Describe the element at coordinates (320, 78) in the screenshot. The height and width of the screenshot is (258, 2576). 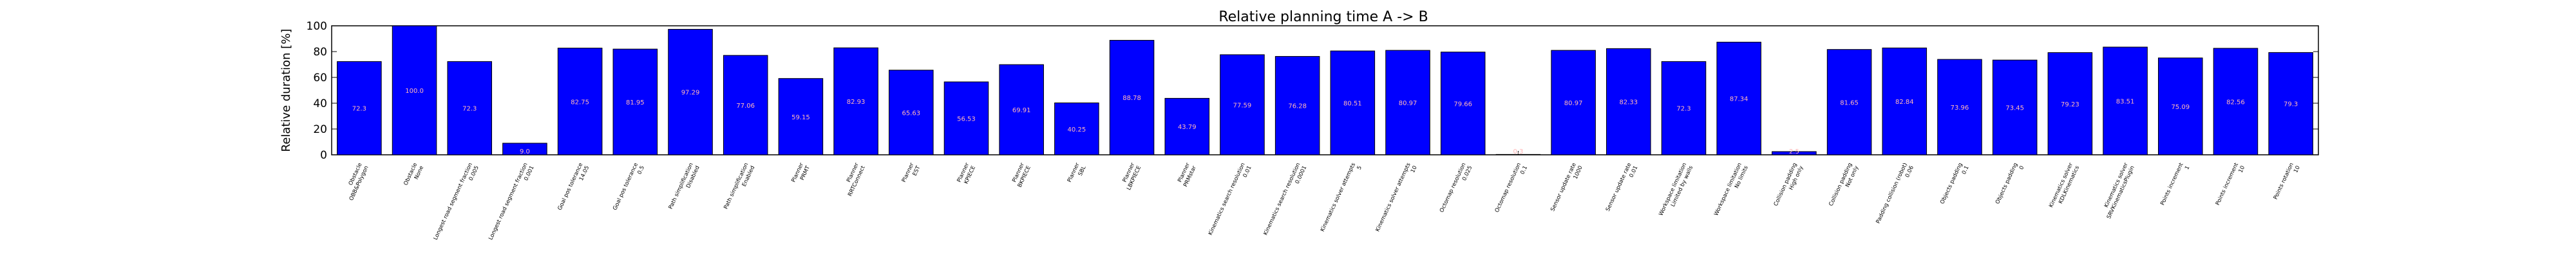
I see `y-tick-label: 60` at that location.